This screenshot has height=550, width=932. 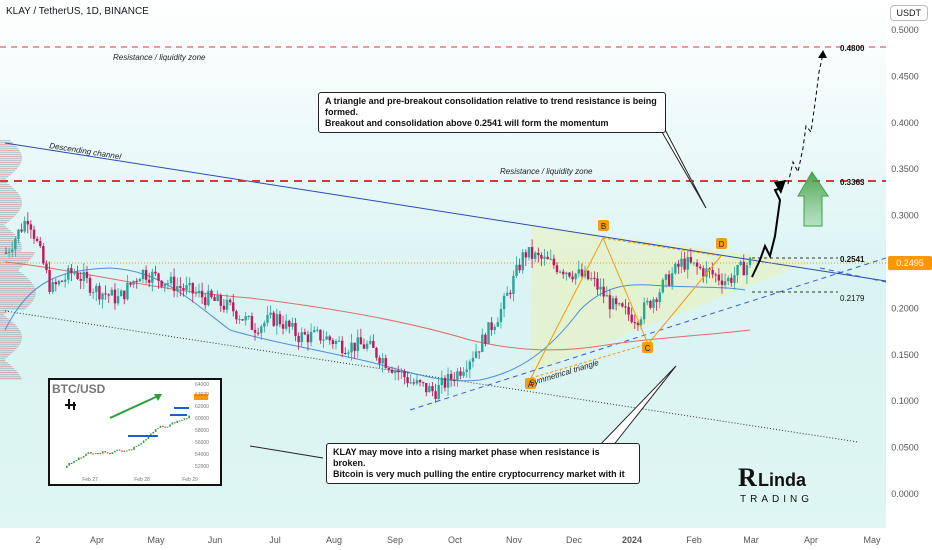 I want to click on btc-inset-x-ticks: Feb 27 Feb 28 Feb 29, so click(x=140, y=480).